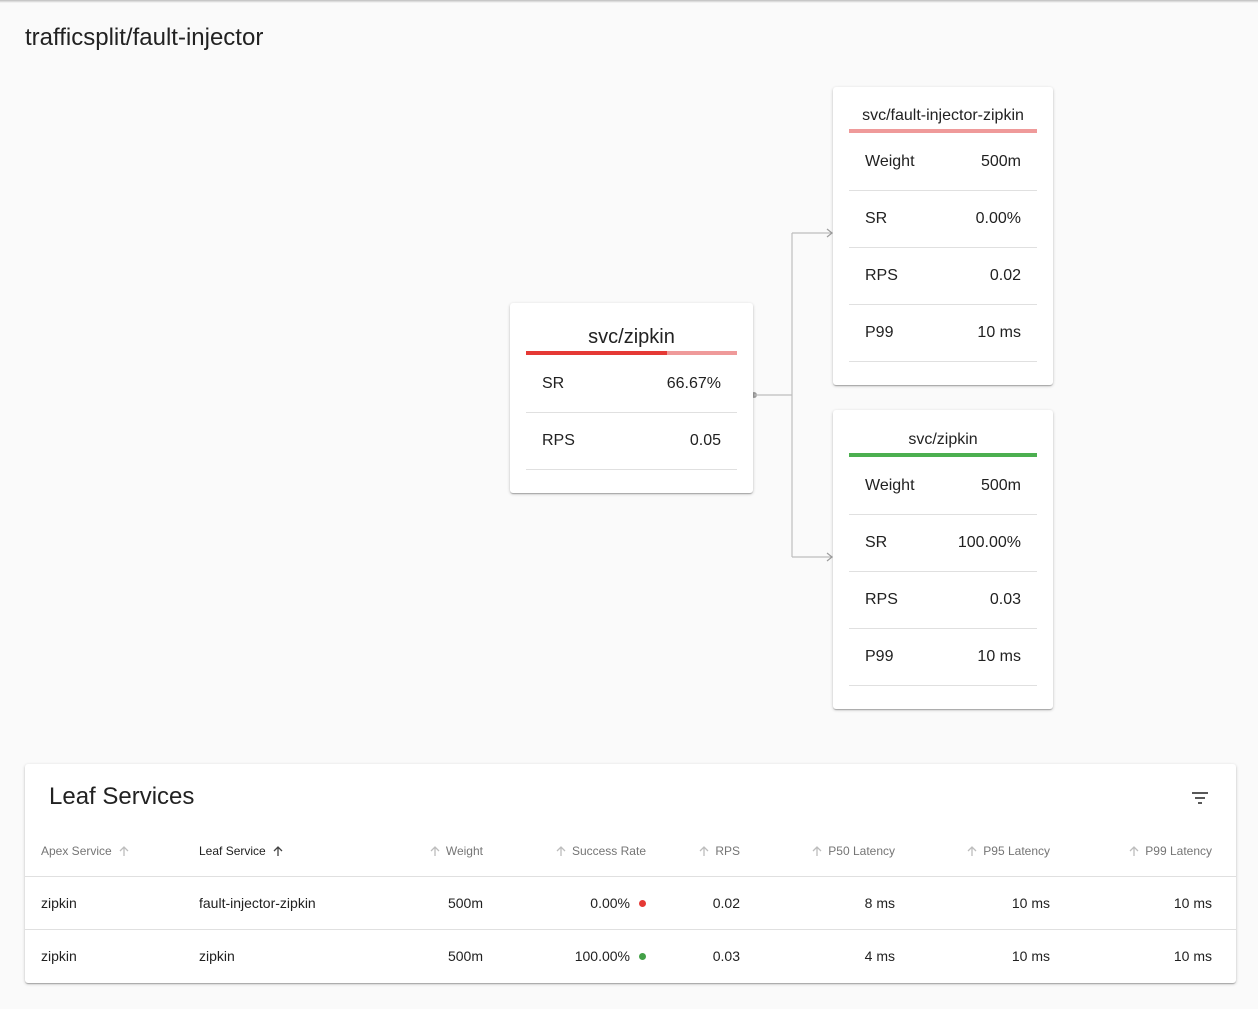  What do you see at coordinates (943, 543) in the screenshot?
I see `leaf-row-sr: SR 100.00%` at bounding box center [943, 543].